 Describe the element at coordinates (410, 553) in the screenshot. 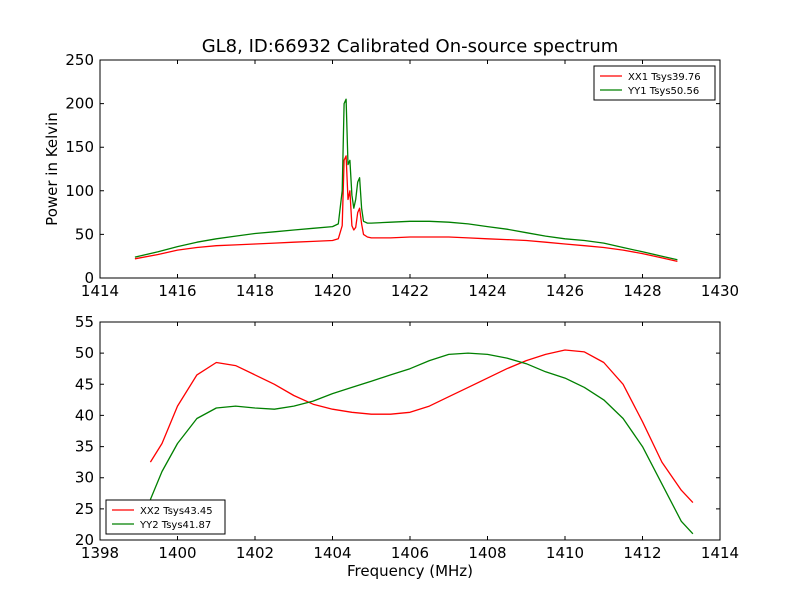

I see `bottom-x-tick-label: 1406` at that location.